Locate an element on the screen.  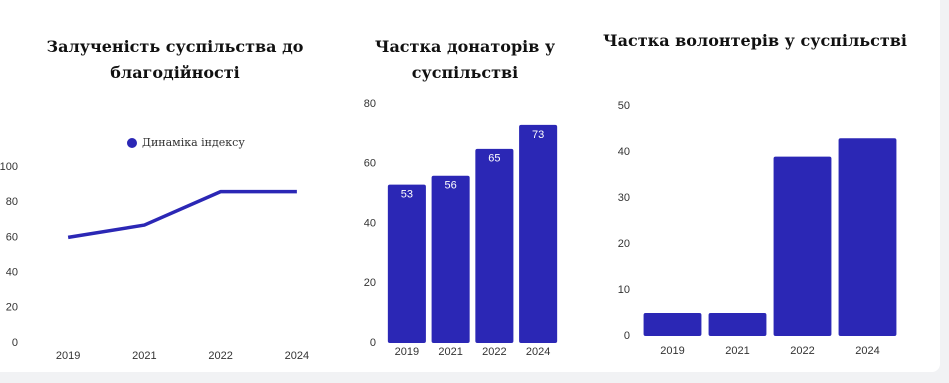
value-label: 56 is located at coordinates (451, 186).